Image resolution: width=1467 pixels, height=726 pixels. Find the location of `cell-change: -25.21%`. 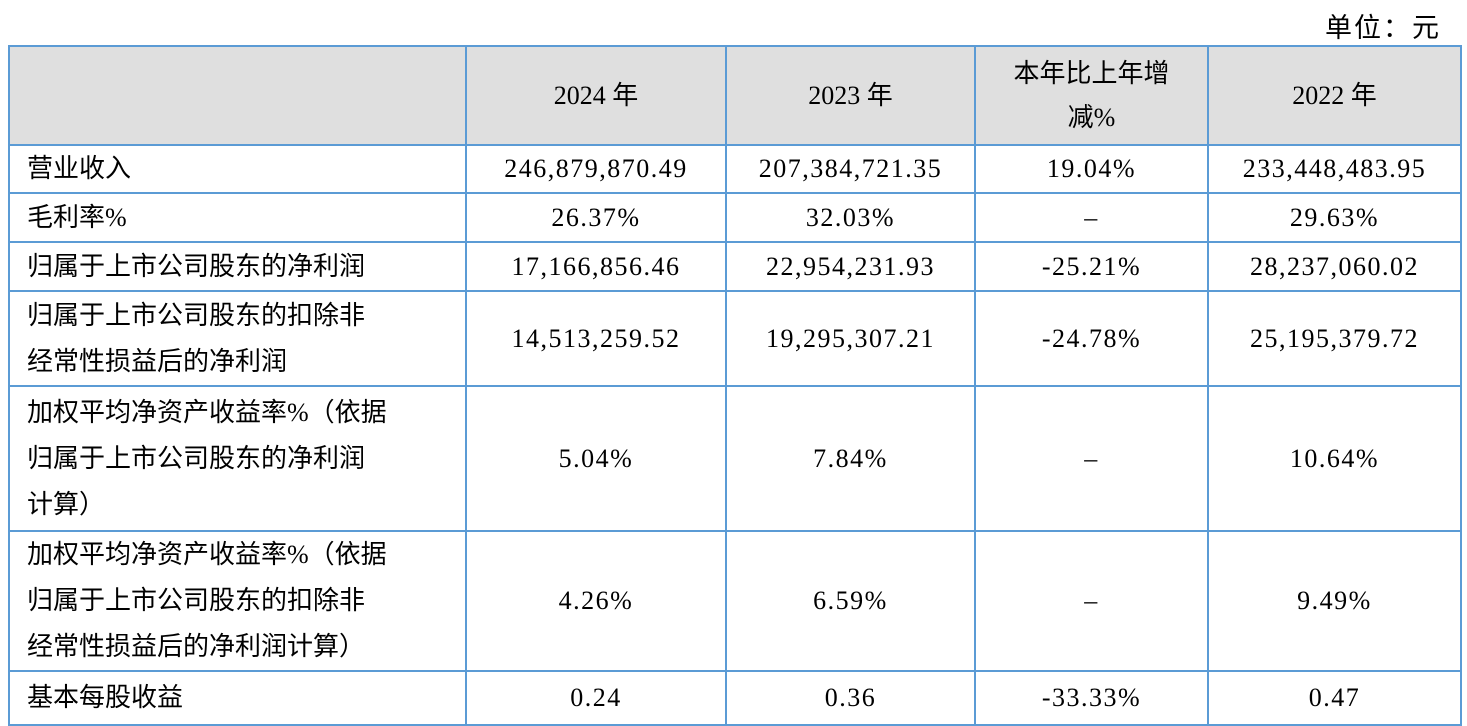

cell-change: -25.21% is located at coordinates (1091, 266).